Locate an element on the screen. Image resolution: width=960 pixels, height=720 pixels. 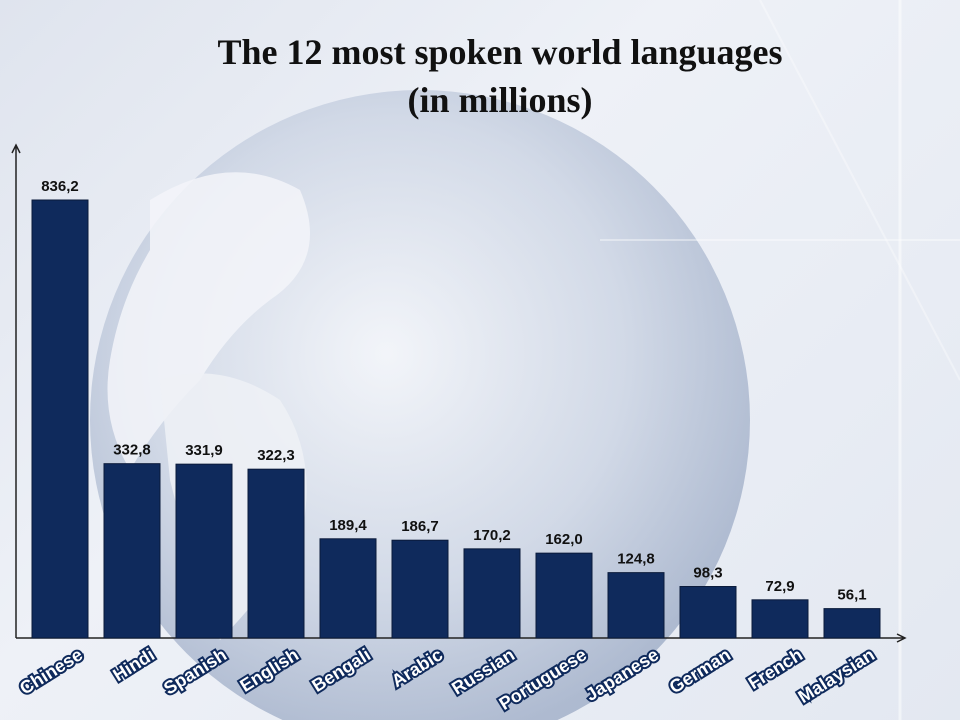
value-label-french: 72,9 is located at coordinates (779, 586).